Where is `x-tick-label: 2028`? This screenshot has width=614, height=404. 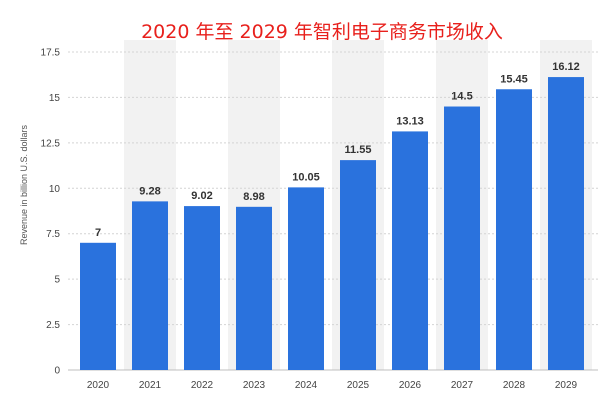
x-tick-label: 2028 is located at coordinates (514, 385).